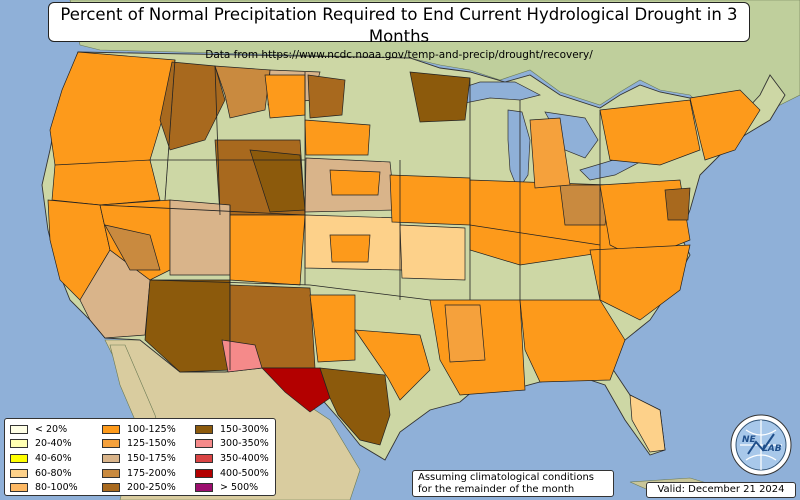 Image resolution: width=800 pixels, height=500 pixels. What do you see at coordinates (550, 153) in the screenshot?
I see `region-michigan-lp` at bounding box center [550, 153].